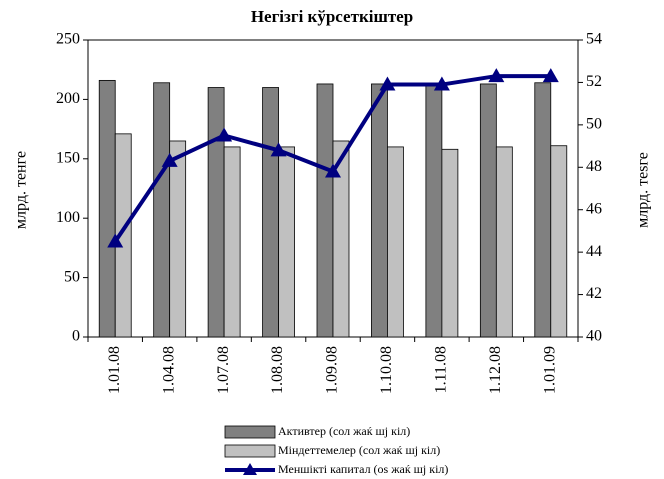 The height and width of the screenshot is (479, 664). I want to click on x-tick-label: 1.08.08, so click(277, 370).